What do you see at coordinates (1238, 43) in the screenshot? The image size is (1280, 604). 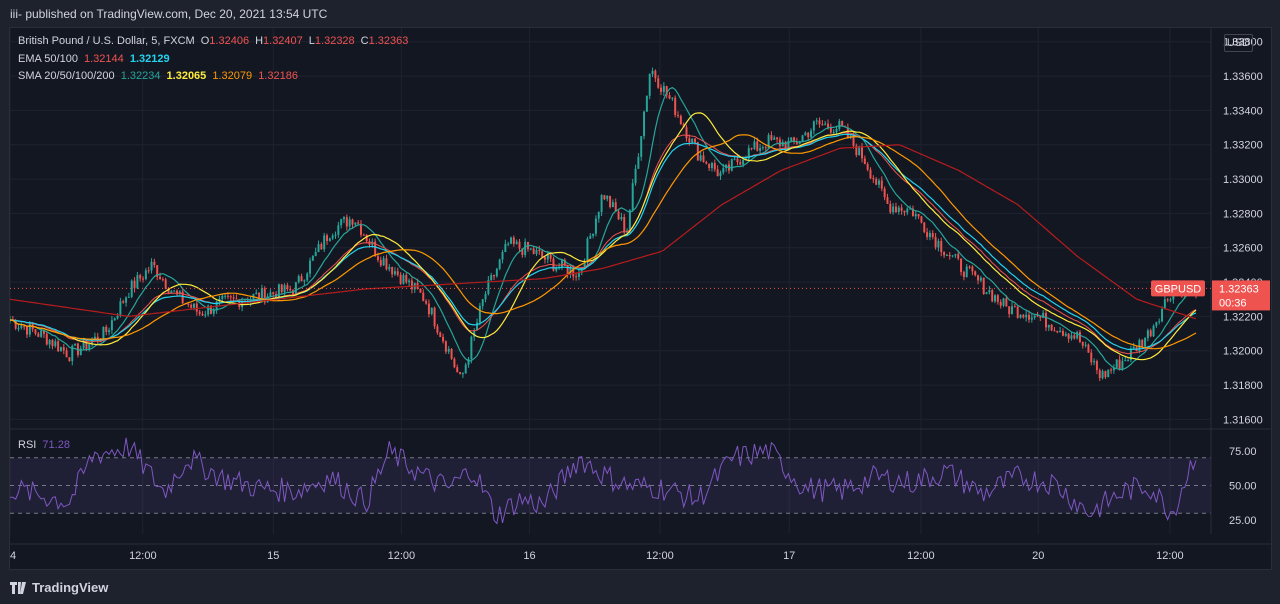 I see `currency-button: USD` at bounding box center [1238, 43].